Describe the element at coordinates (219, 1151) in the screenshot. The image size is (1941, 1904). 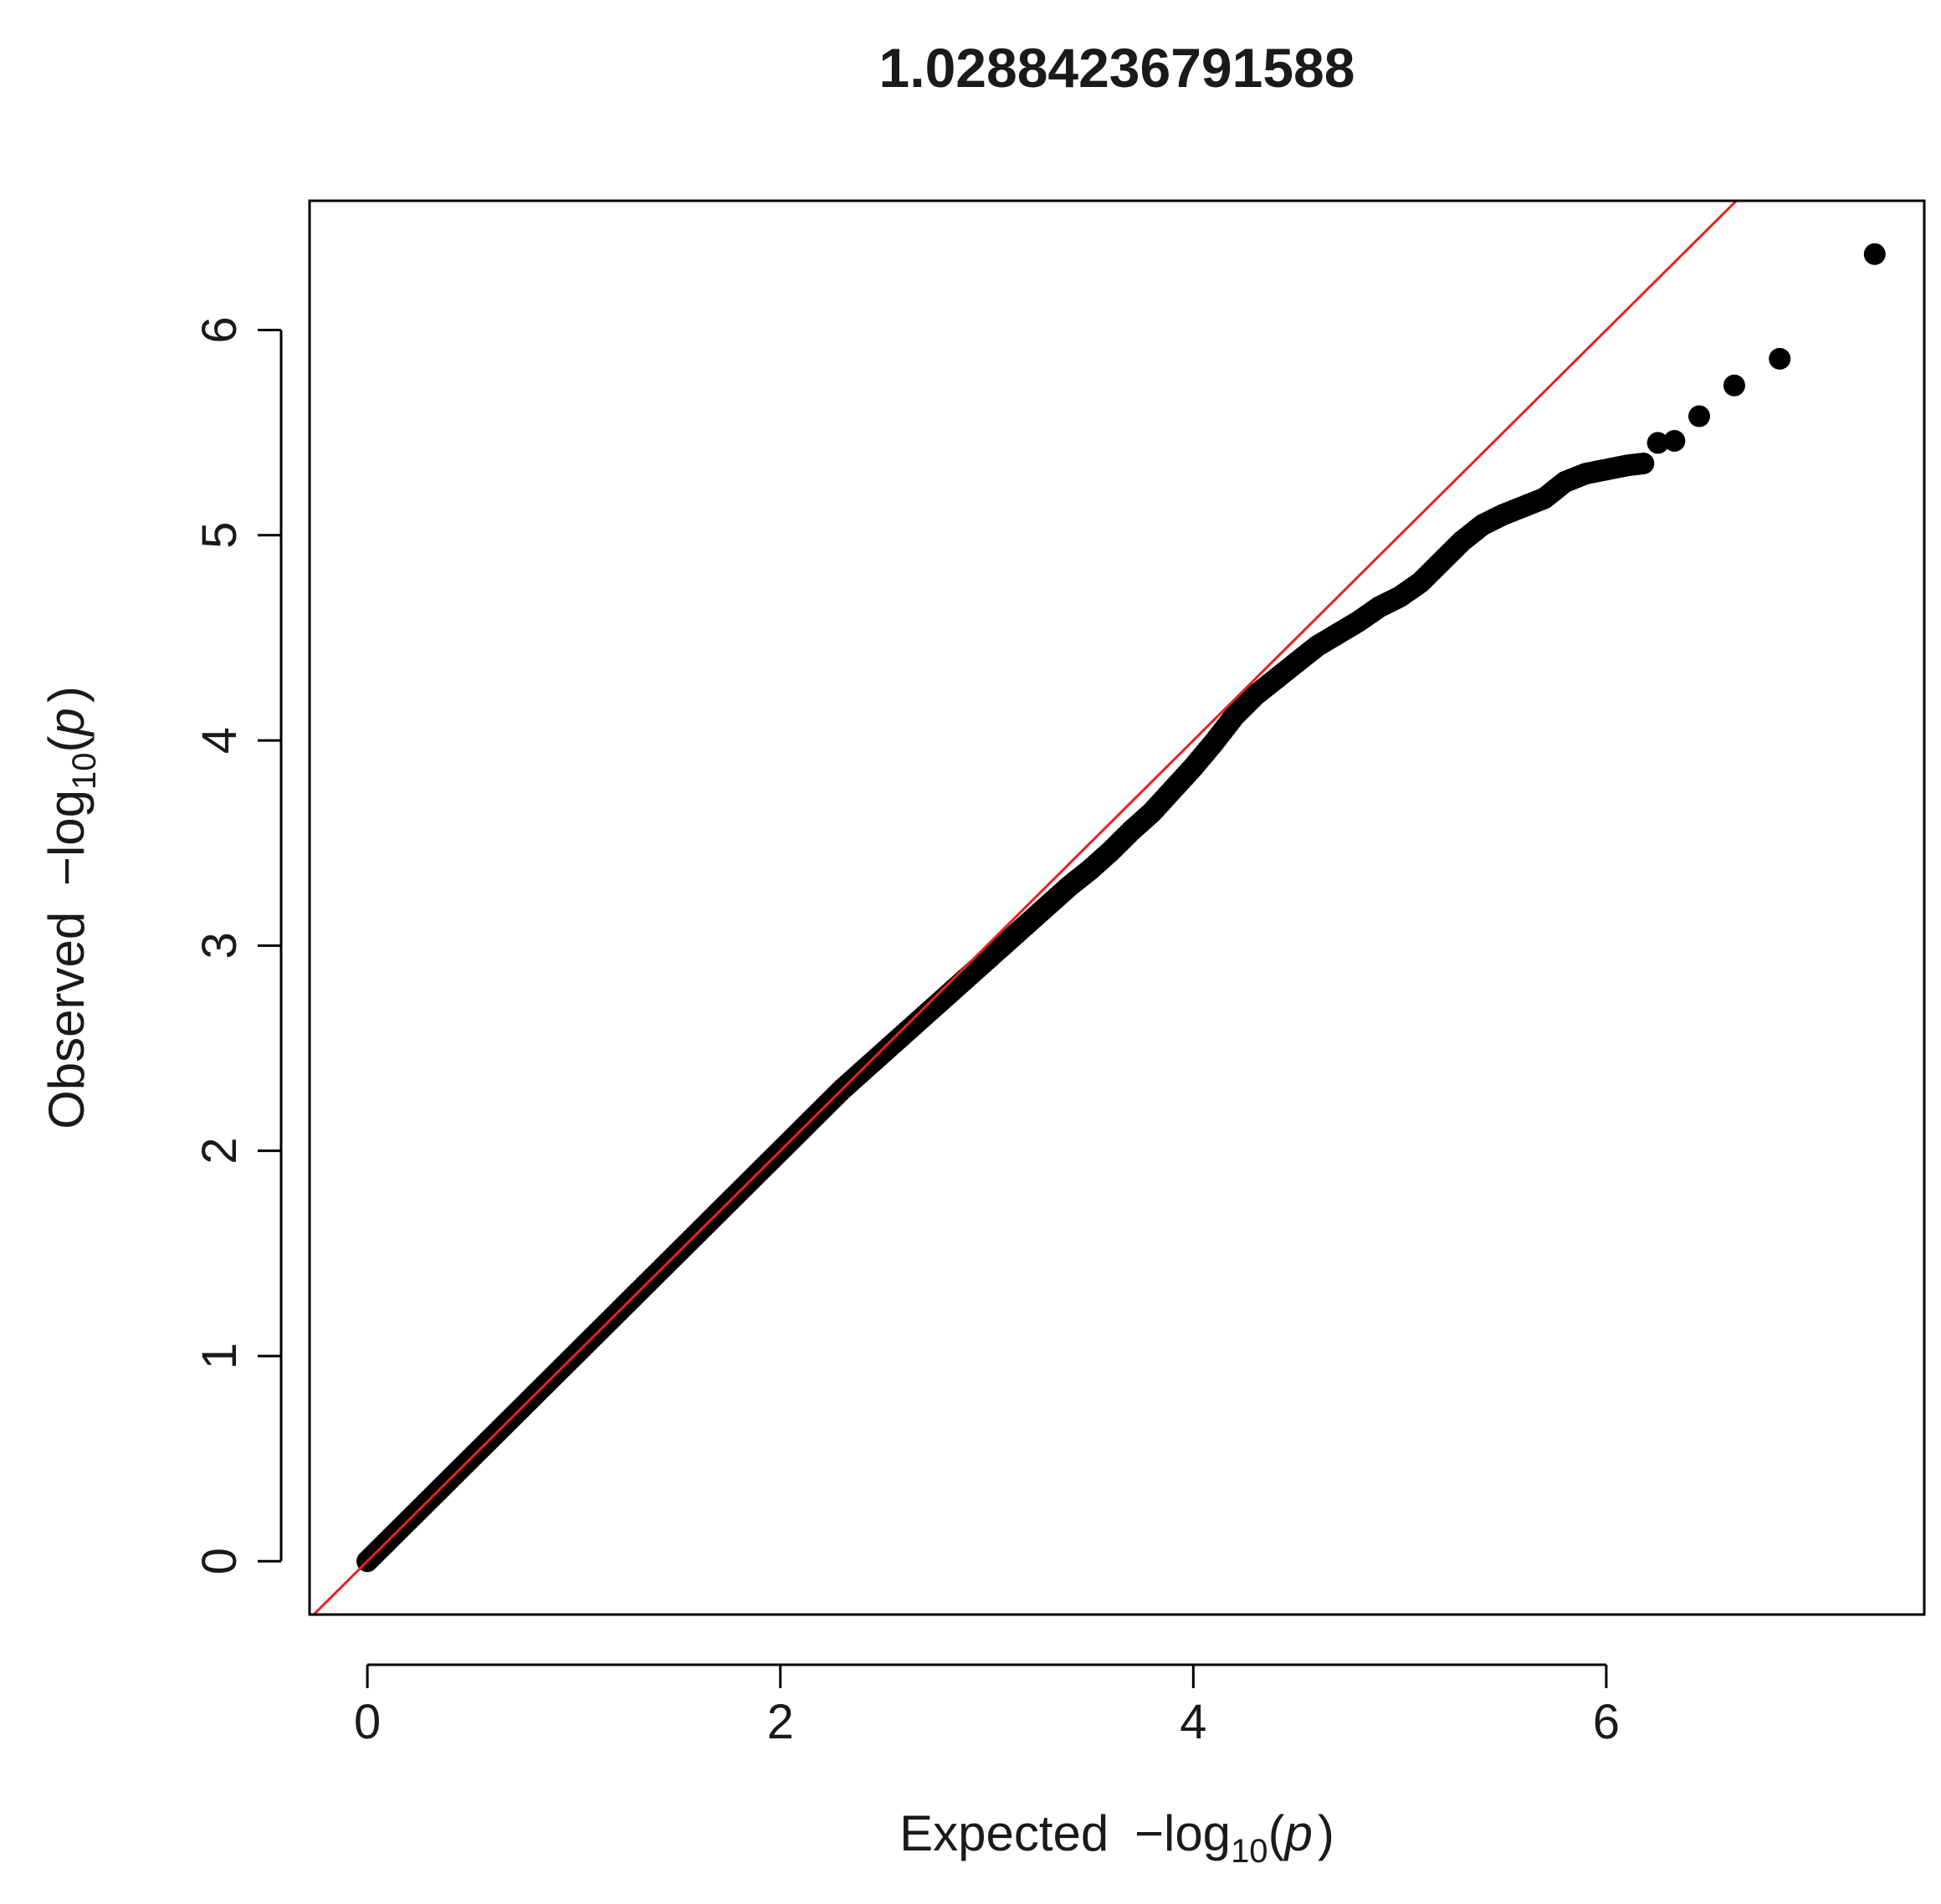
I see `y-tick-label: 2` at that location.